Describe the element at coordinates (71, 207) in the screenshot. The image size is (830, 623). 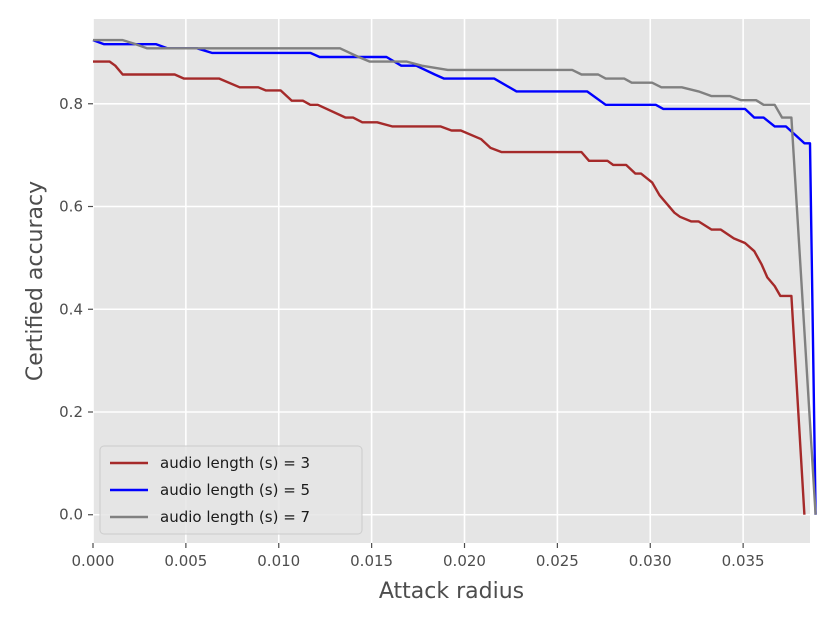
I see `y-tick-label: 0.6` at that location.